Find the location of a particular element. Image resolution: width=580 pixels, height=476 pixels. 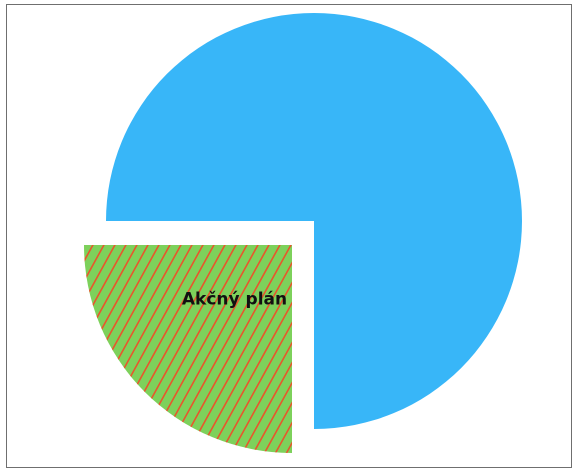

slice-label: Akčný plán is located at coordinates (234, 300).